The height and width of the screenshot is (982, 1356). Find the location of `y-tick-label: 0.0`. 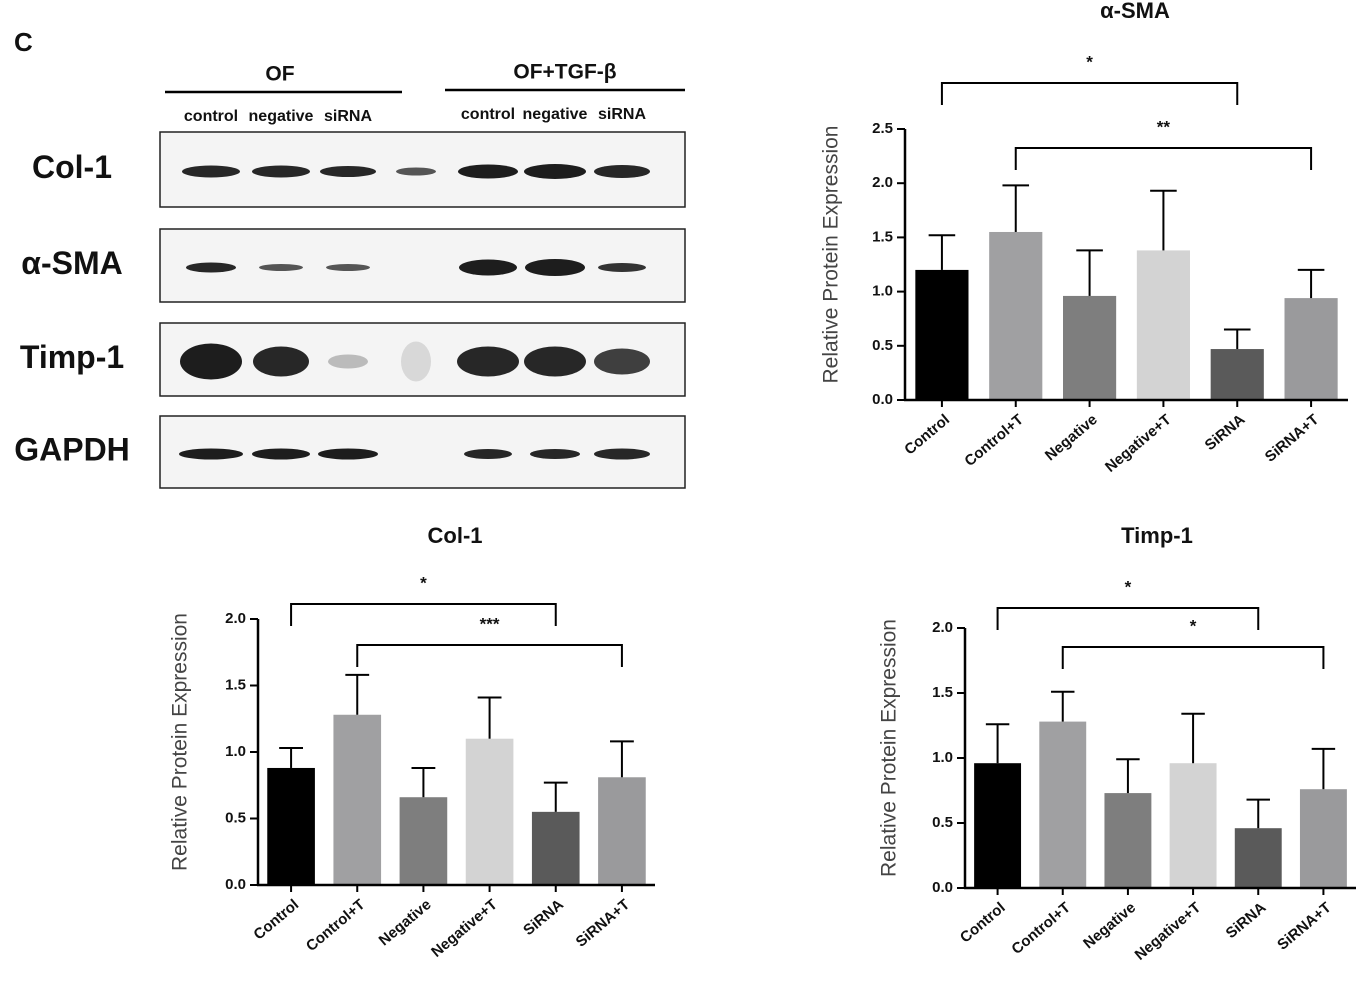

y-tick-label: 0.0 is located at coordinates (882, 399).